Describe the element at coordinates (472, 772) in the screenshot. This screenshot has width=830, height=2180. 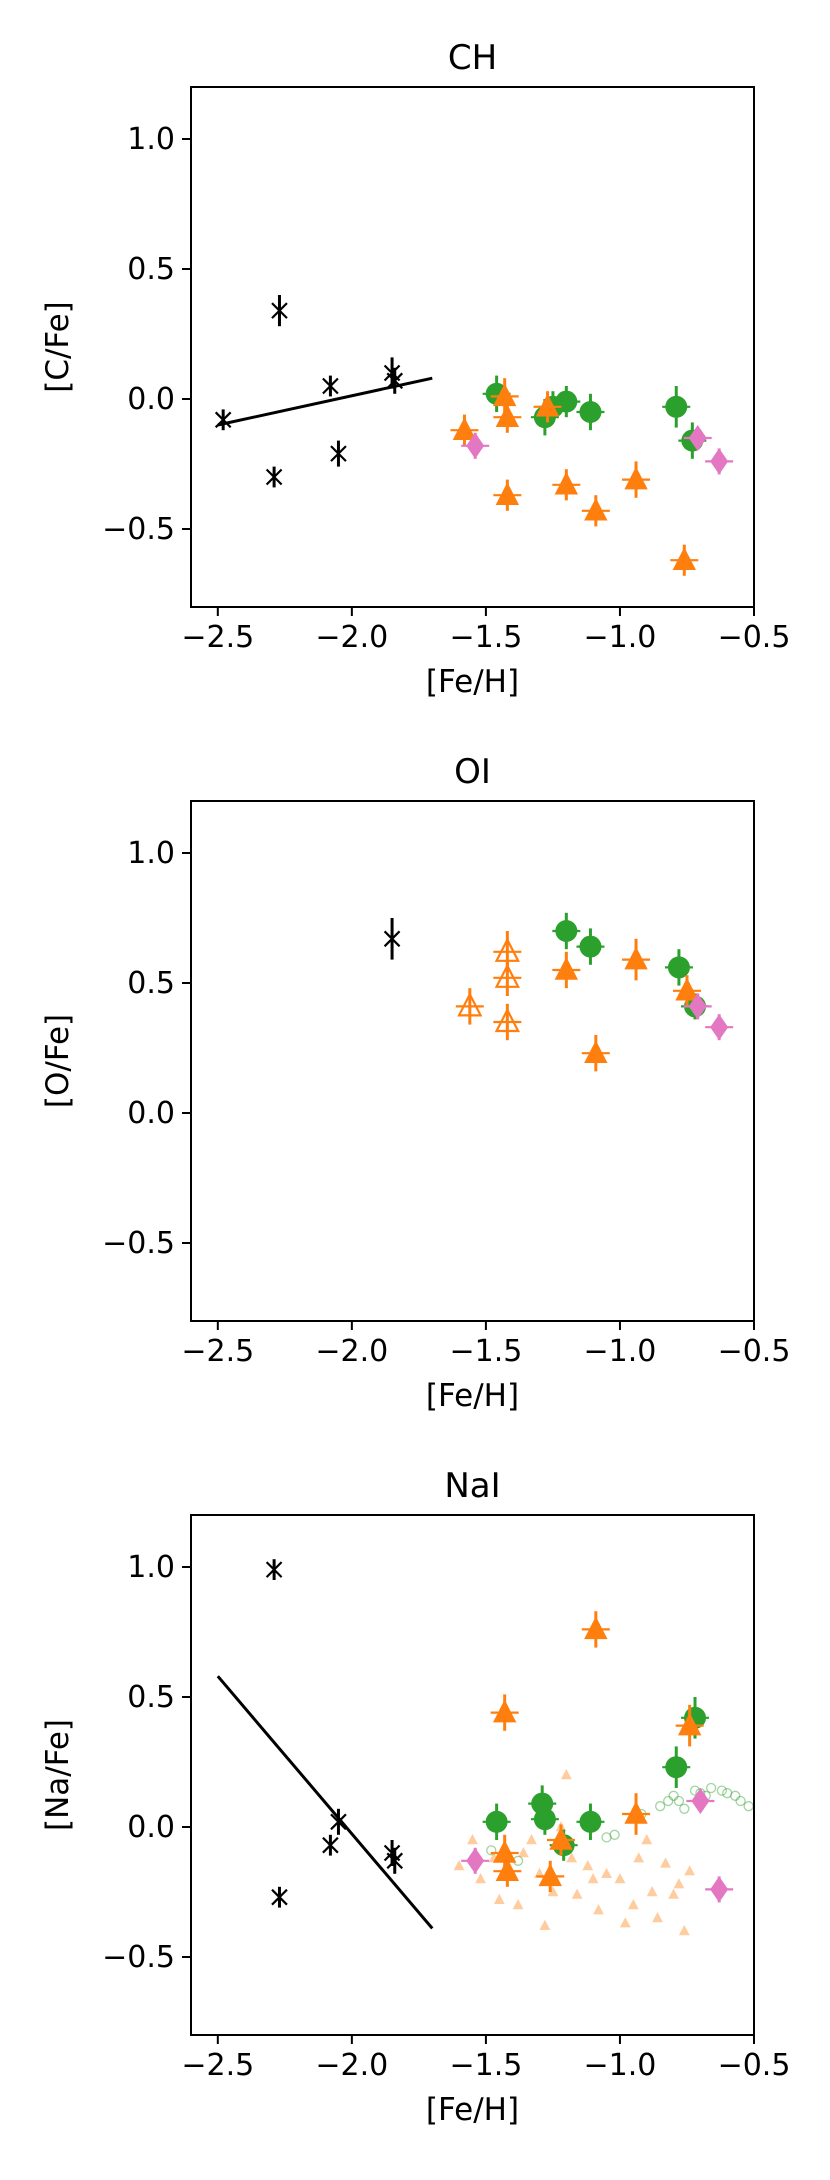
I see `chart-title: OI` at that location.